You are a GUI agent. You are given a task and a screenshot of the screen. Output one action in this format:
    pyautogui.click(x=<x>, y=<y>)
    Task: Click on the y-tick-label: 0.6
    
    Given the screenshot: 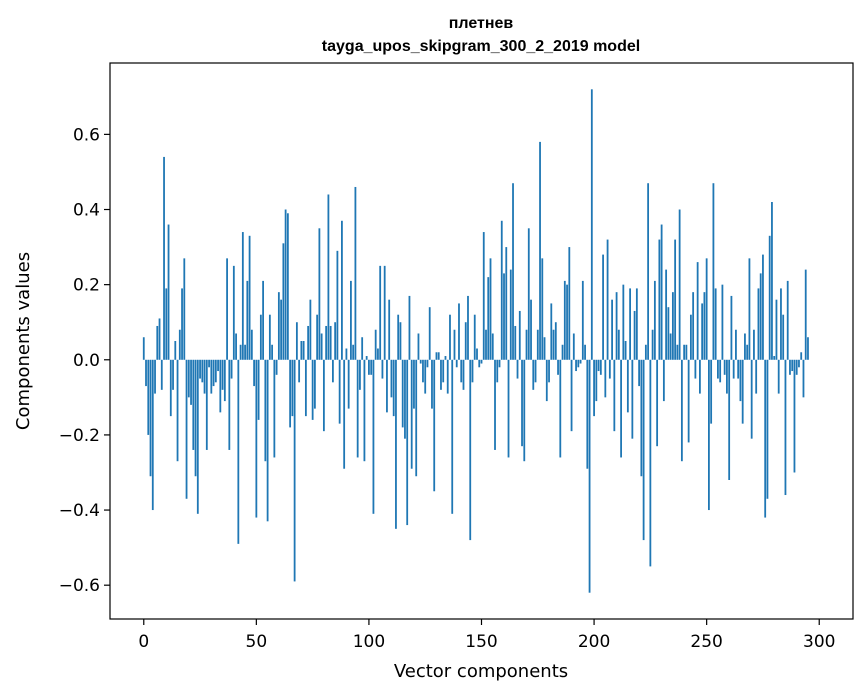 What is the action you would take?
    pyautogui.click(x=86, y=135)
    